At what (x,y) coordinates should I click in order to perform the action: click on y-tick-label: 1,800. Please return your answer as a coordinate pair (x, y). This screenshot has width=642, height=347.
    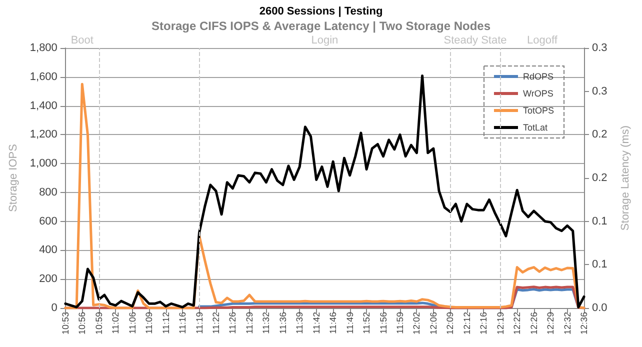
    Looking at the image, I should click on (44, 48).